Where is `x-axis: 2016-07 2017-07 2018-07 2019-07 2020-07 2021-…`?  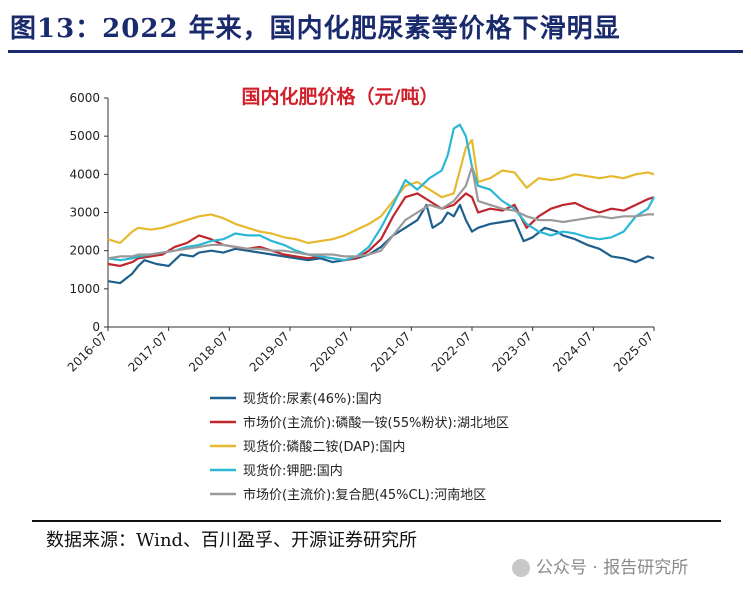
x-axis: 2016-07 2017-07 2018-07 2019-07 2020-07 2021-… is located at coordinates (360, 350).